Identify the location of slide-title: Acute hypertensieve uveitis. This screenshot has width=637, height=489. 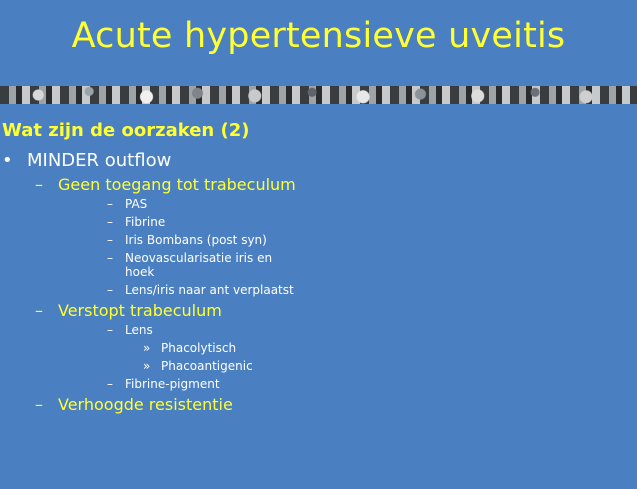
(318, 36).